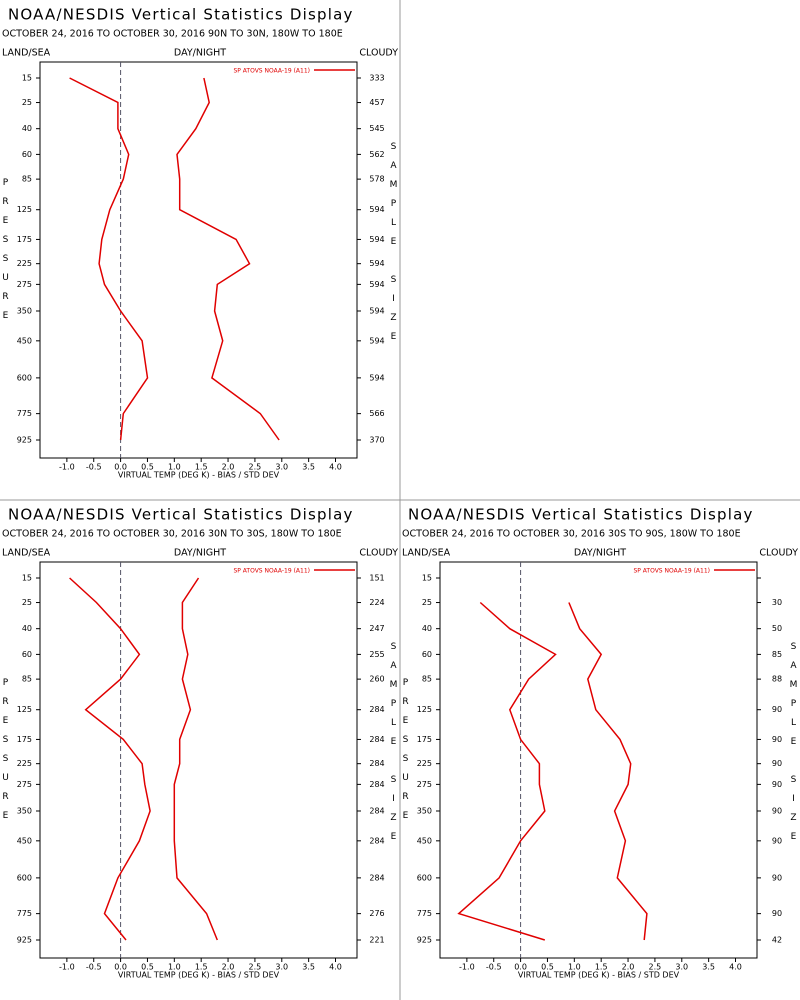 The image size is (800, 1000). What do you see at coordinates (394, 246) in the screenshot?
I see `y2-axis-label: SAMPLE SIZE` at bounding box center [394, 246].